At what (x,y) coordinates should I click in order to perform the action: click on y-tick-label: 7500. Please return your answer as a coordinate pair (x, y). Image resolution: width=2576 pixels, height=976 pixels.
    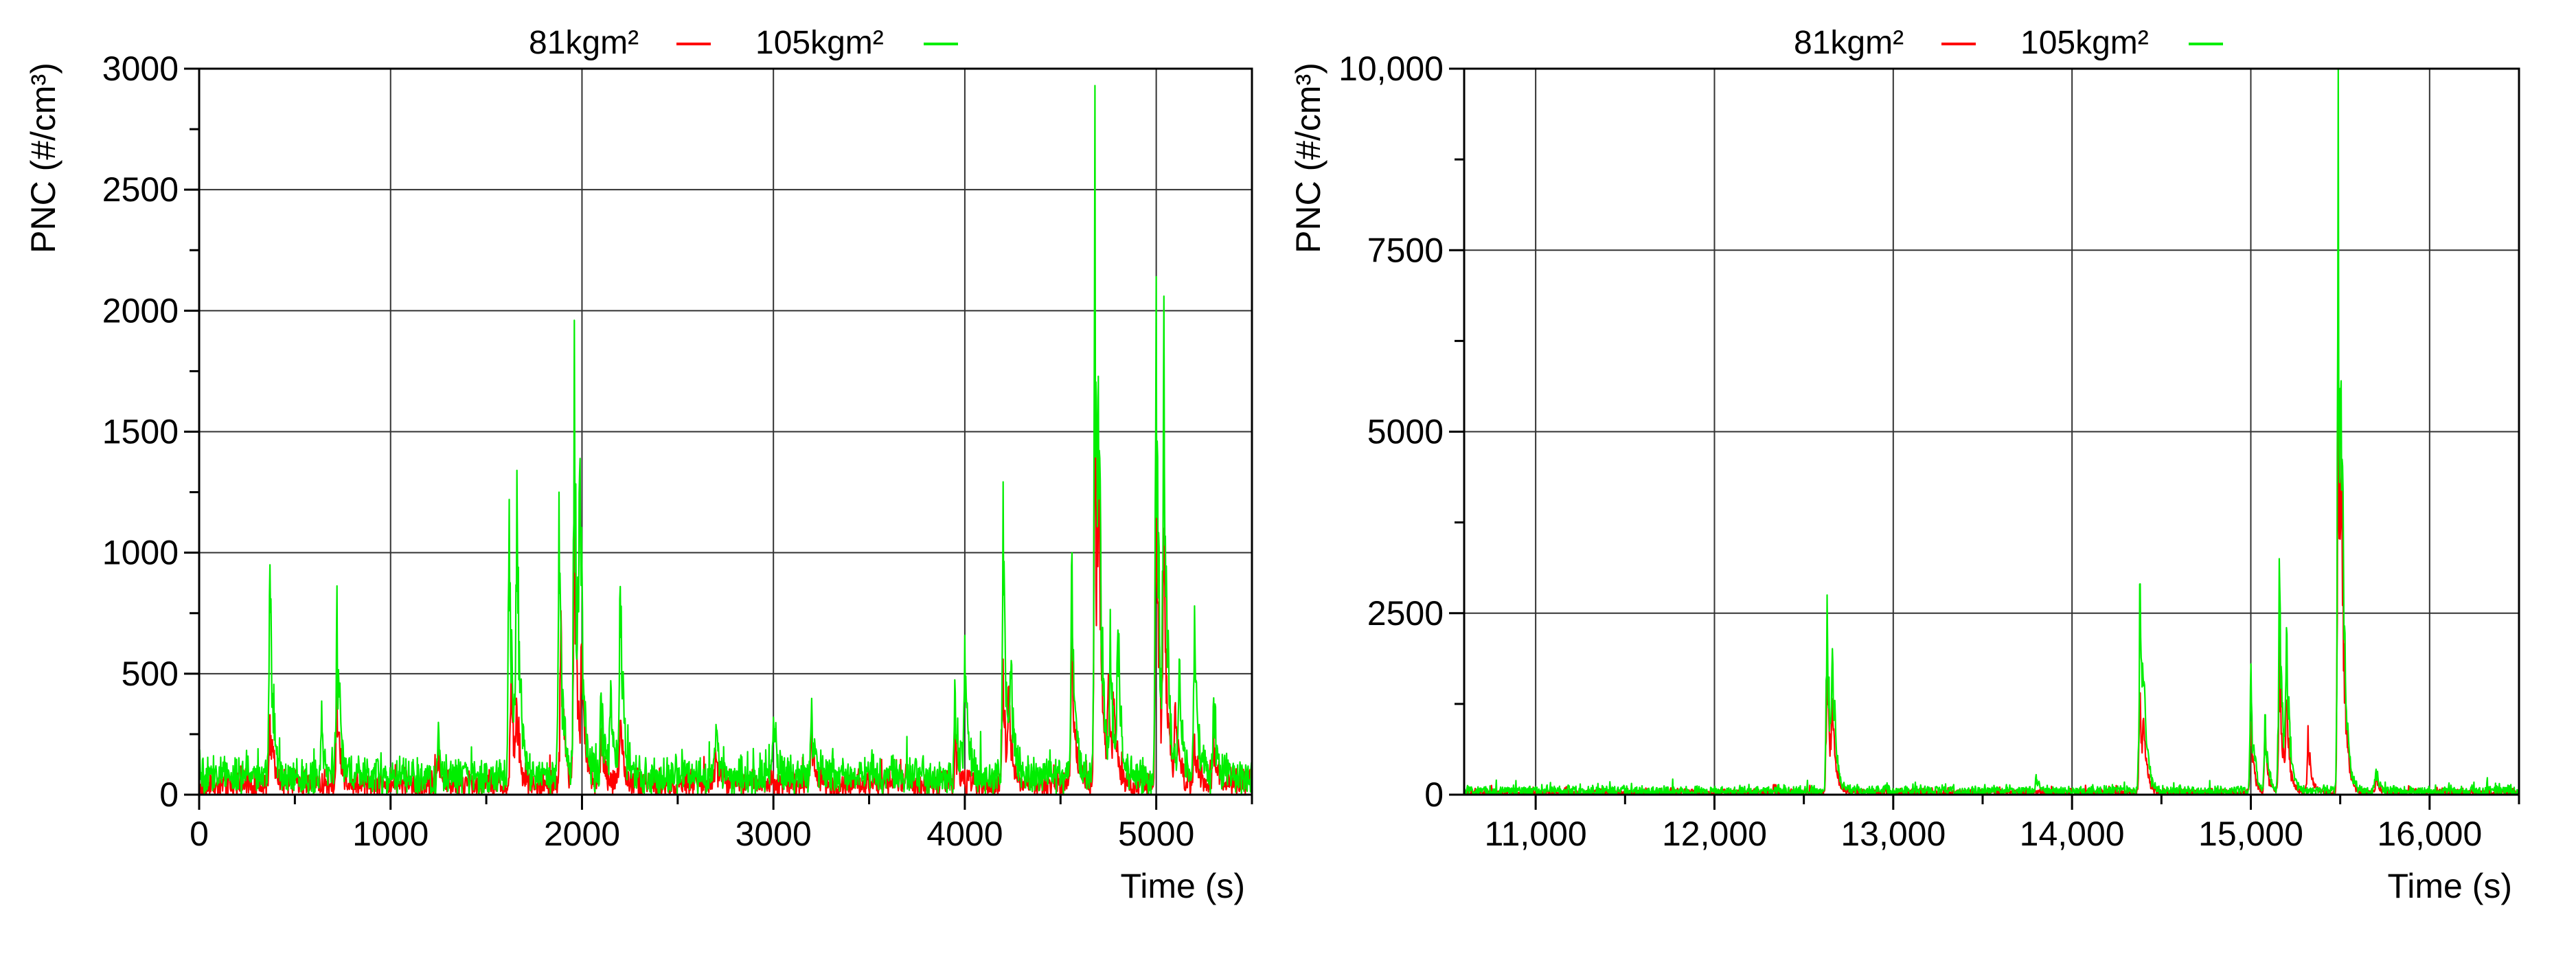
    Looking at the image, I should click on (1405, 250).